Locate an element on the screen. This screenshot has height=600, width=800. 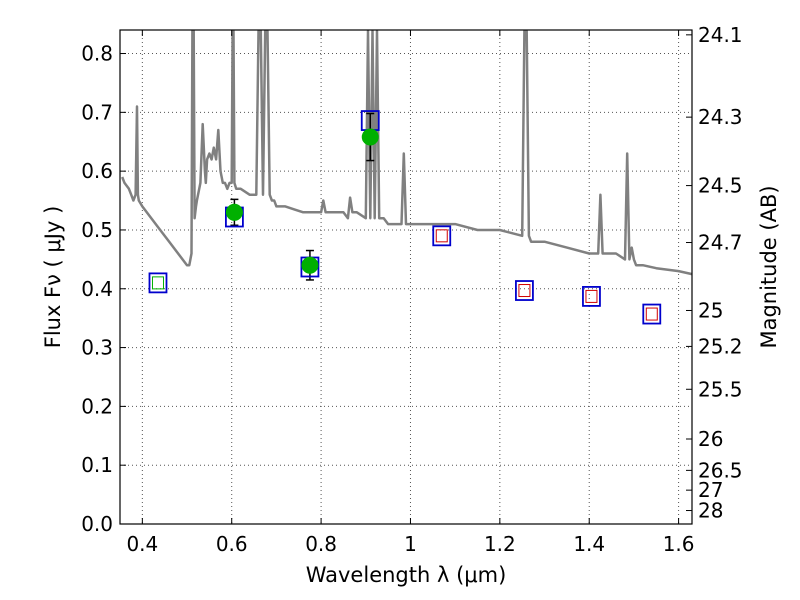
x-axis-label: Wavelength λ (μm) is located at coordinates (406, 575).